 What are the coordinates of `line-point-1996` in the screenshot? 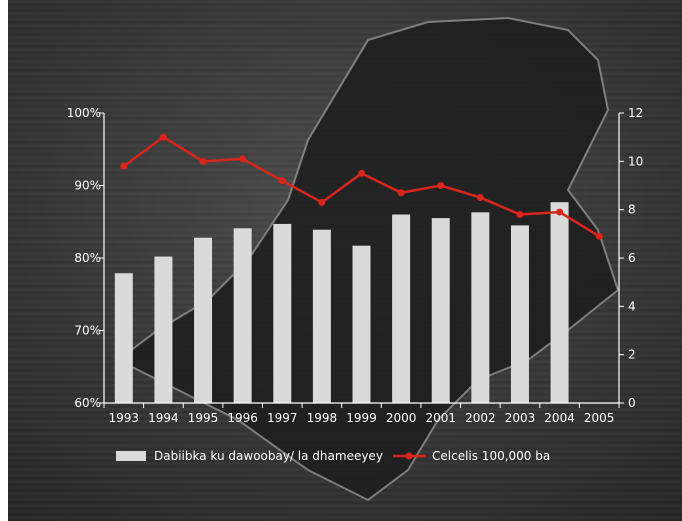 It's located at (243, 159).